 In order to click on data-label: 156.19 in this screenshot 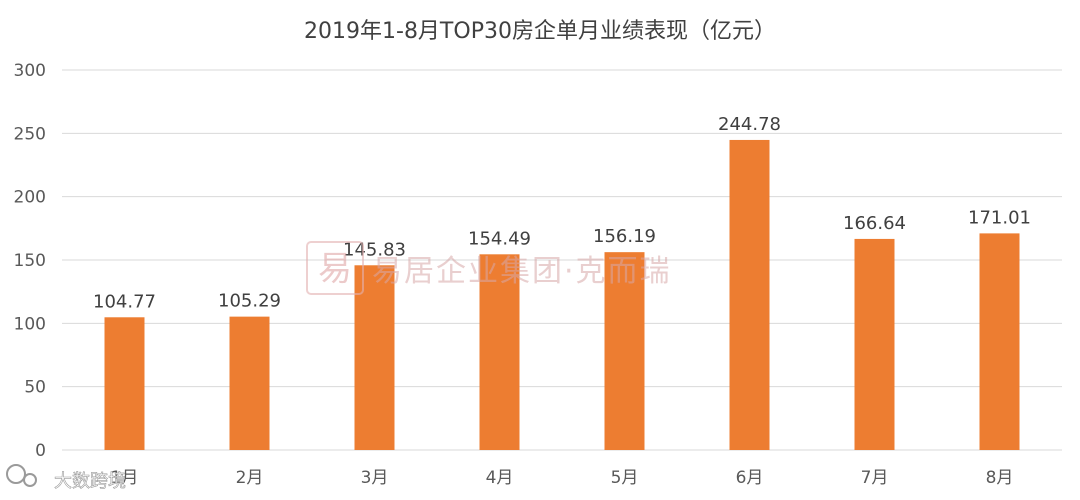, I will do `click(624, 236)`.